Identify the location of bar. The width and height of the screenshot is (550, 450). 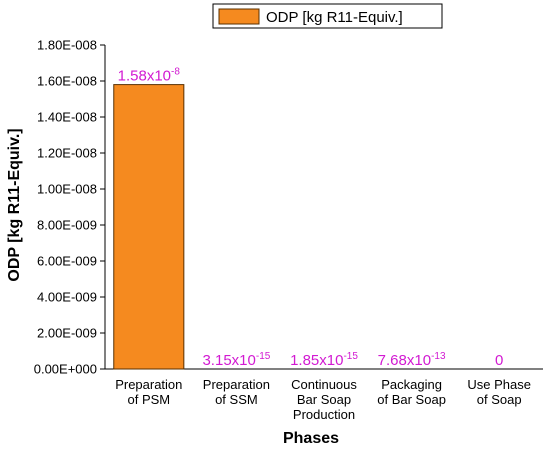
(149, 227).